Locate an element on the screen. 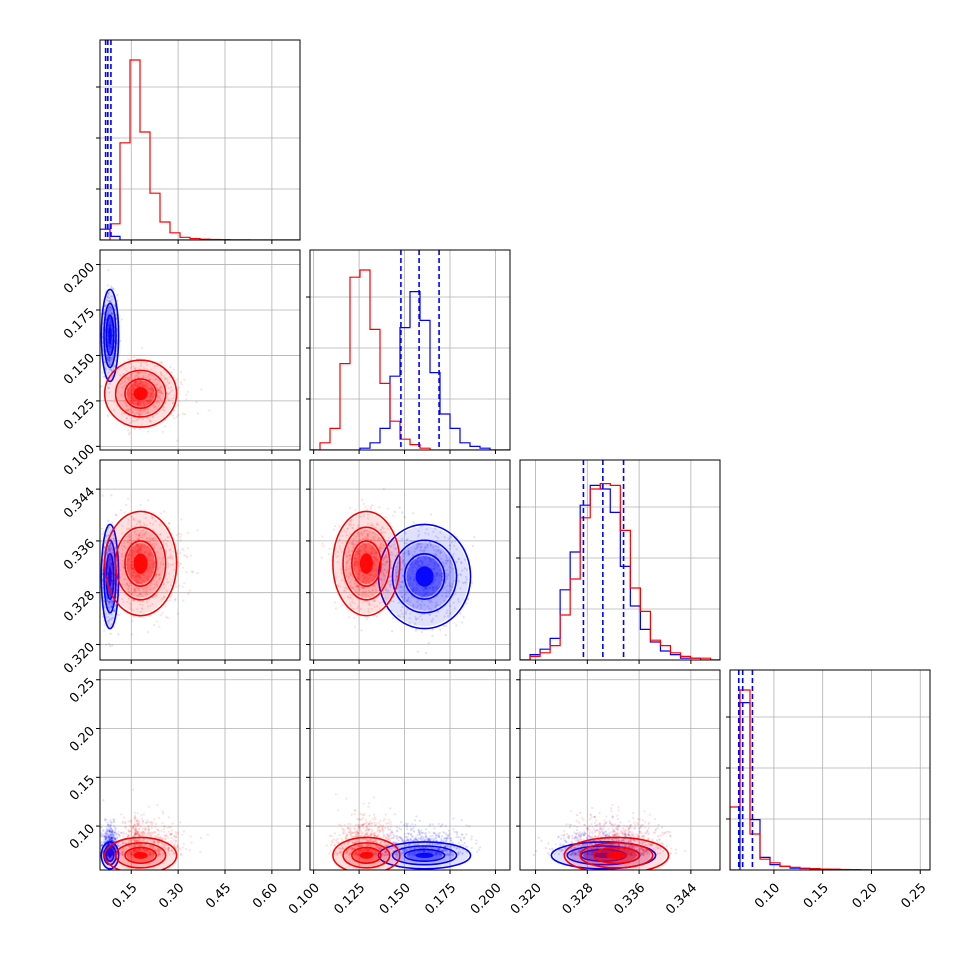 The height and width of the screenshot is (970, 970). panel-content is located at coordinates (200, 140).